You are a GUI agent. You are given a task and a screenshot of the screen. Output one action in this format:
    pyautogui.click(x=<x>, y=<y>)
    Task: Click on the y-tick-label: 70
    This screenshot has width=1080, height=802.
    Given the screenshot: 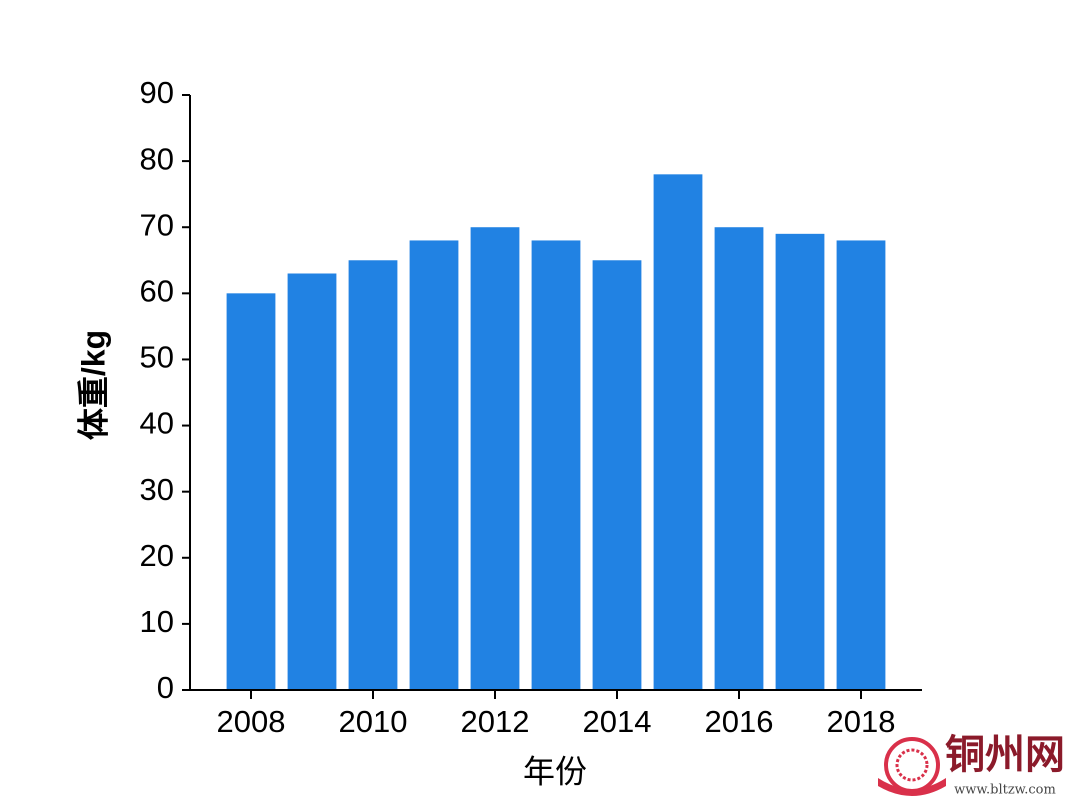 What is the action you would take?
    pyautogui.click(x=157, y=224)
    